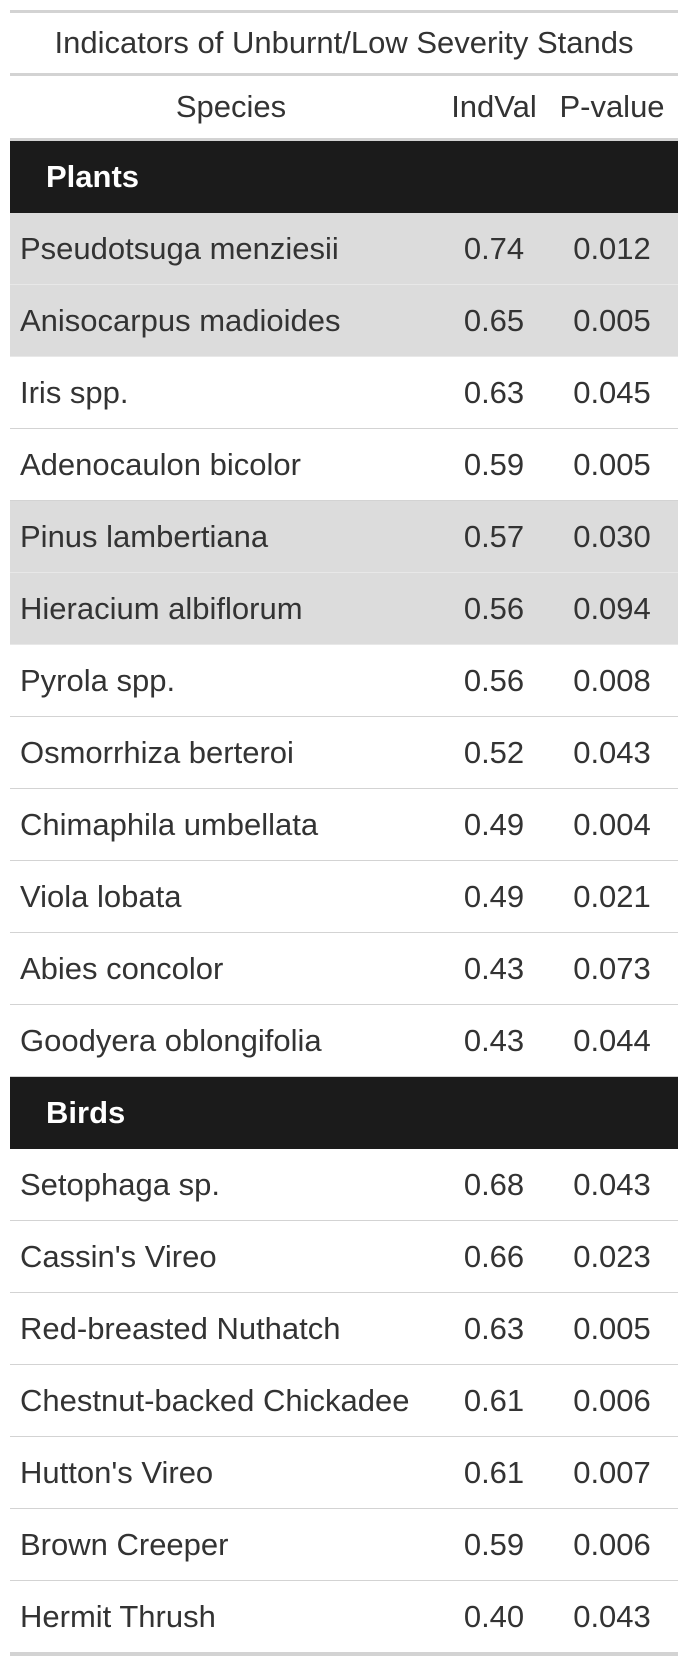 The height and width of the screenshot is (1668, 688). I want to click on species-cell: Hutton's Vireo, so click(117, 1472).